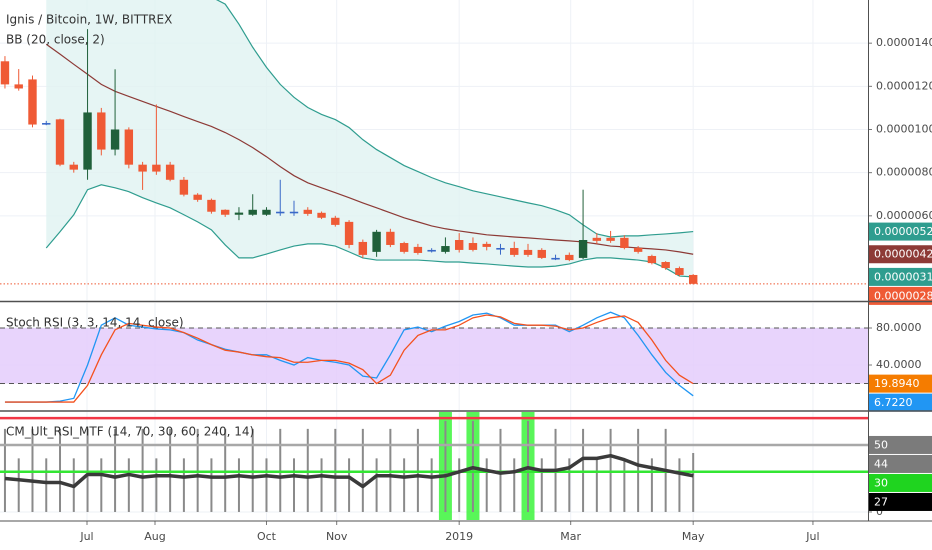  Describe the element at coordinates (349, 471) in the screenshot. I see `rsi-line` at that location.